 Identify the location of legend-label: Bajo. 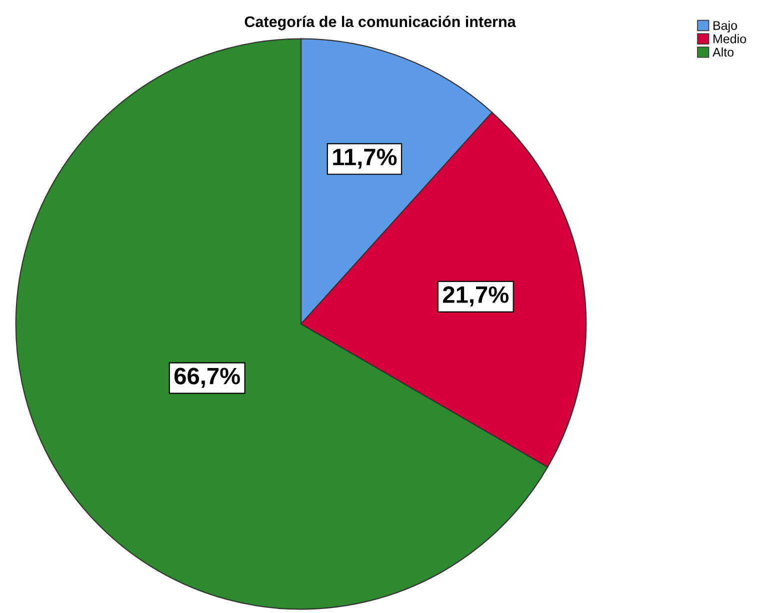
(726, 26).